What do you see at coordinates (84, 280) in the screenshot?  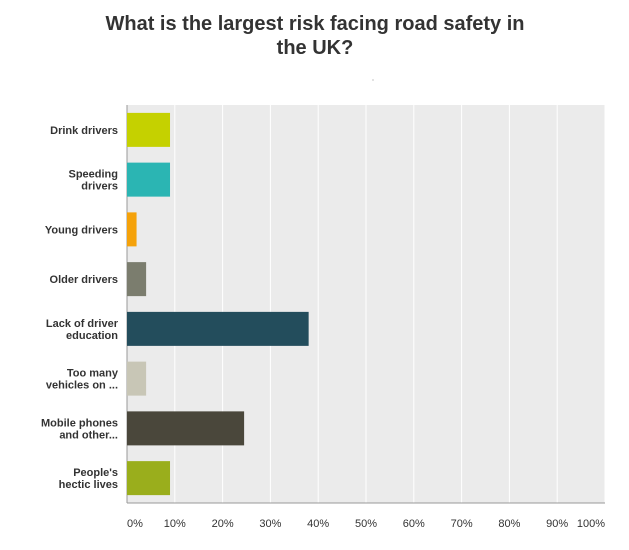 I see `category-label: Older drivers` at bounding box center [84, 280].